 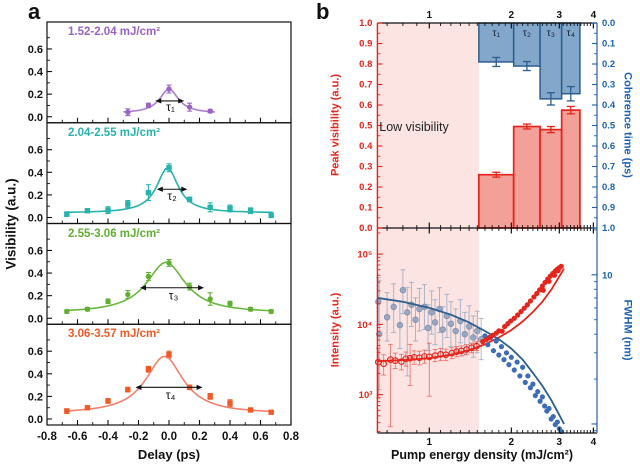 I want to click on x-tick-label: -0.6, so click(x=78, y=437).